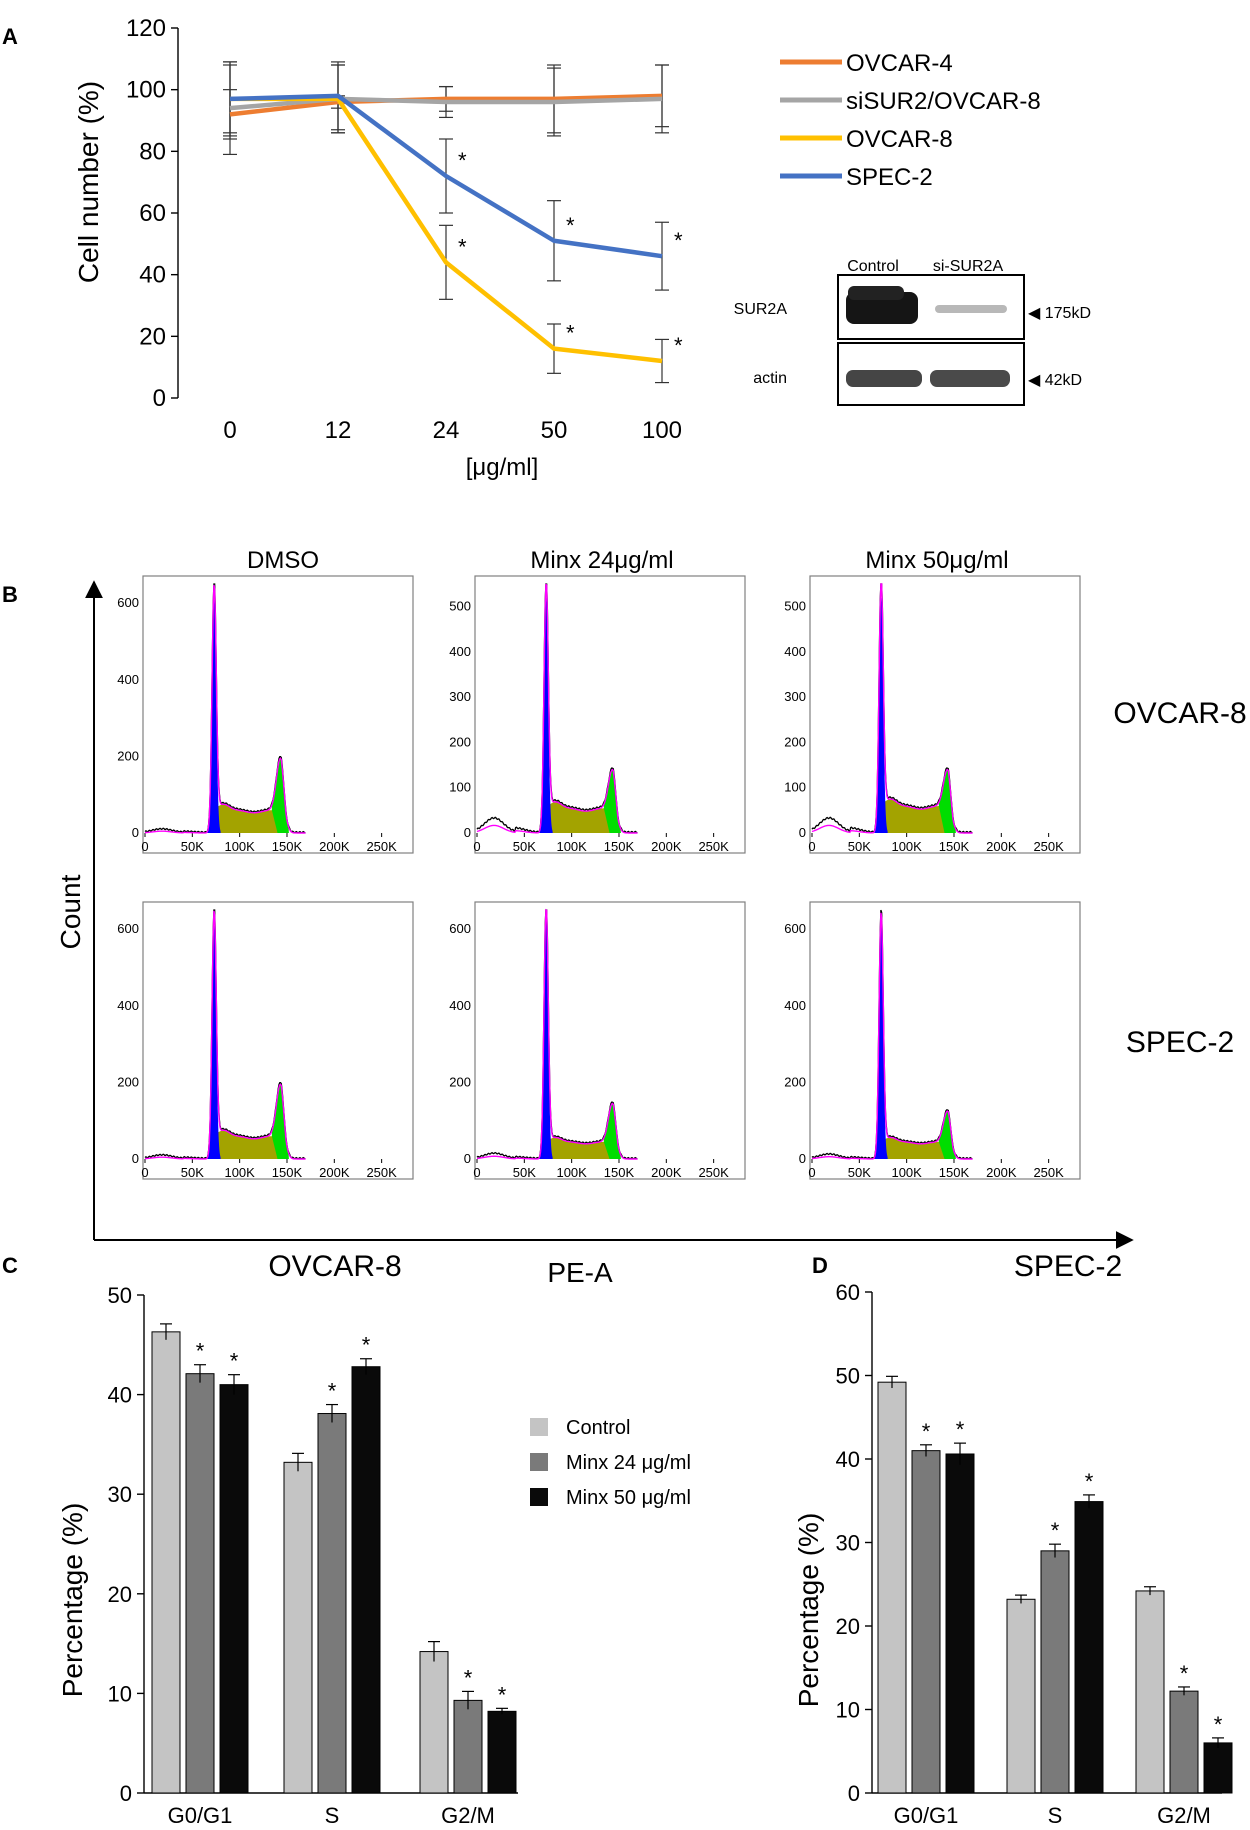  I want to click on bar-chart-ylabel-spec-2: Percentage (%), so click(808, 1610).